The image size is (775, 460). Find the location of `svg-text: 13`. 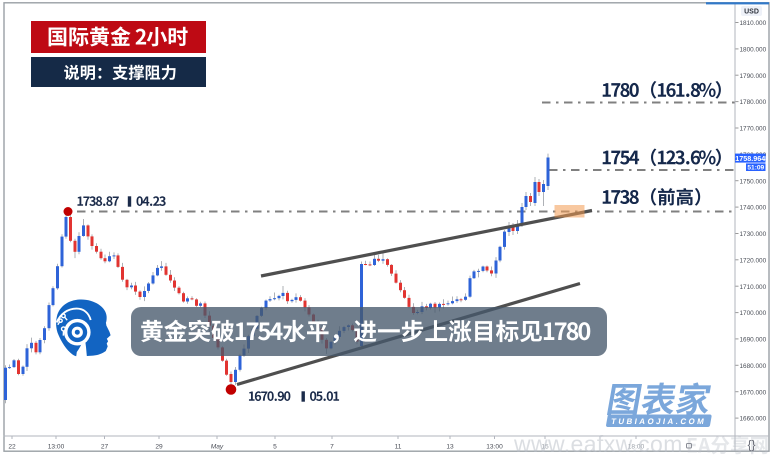

svg-text: 13 is located at coordinates (450, 446).